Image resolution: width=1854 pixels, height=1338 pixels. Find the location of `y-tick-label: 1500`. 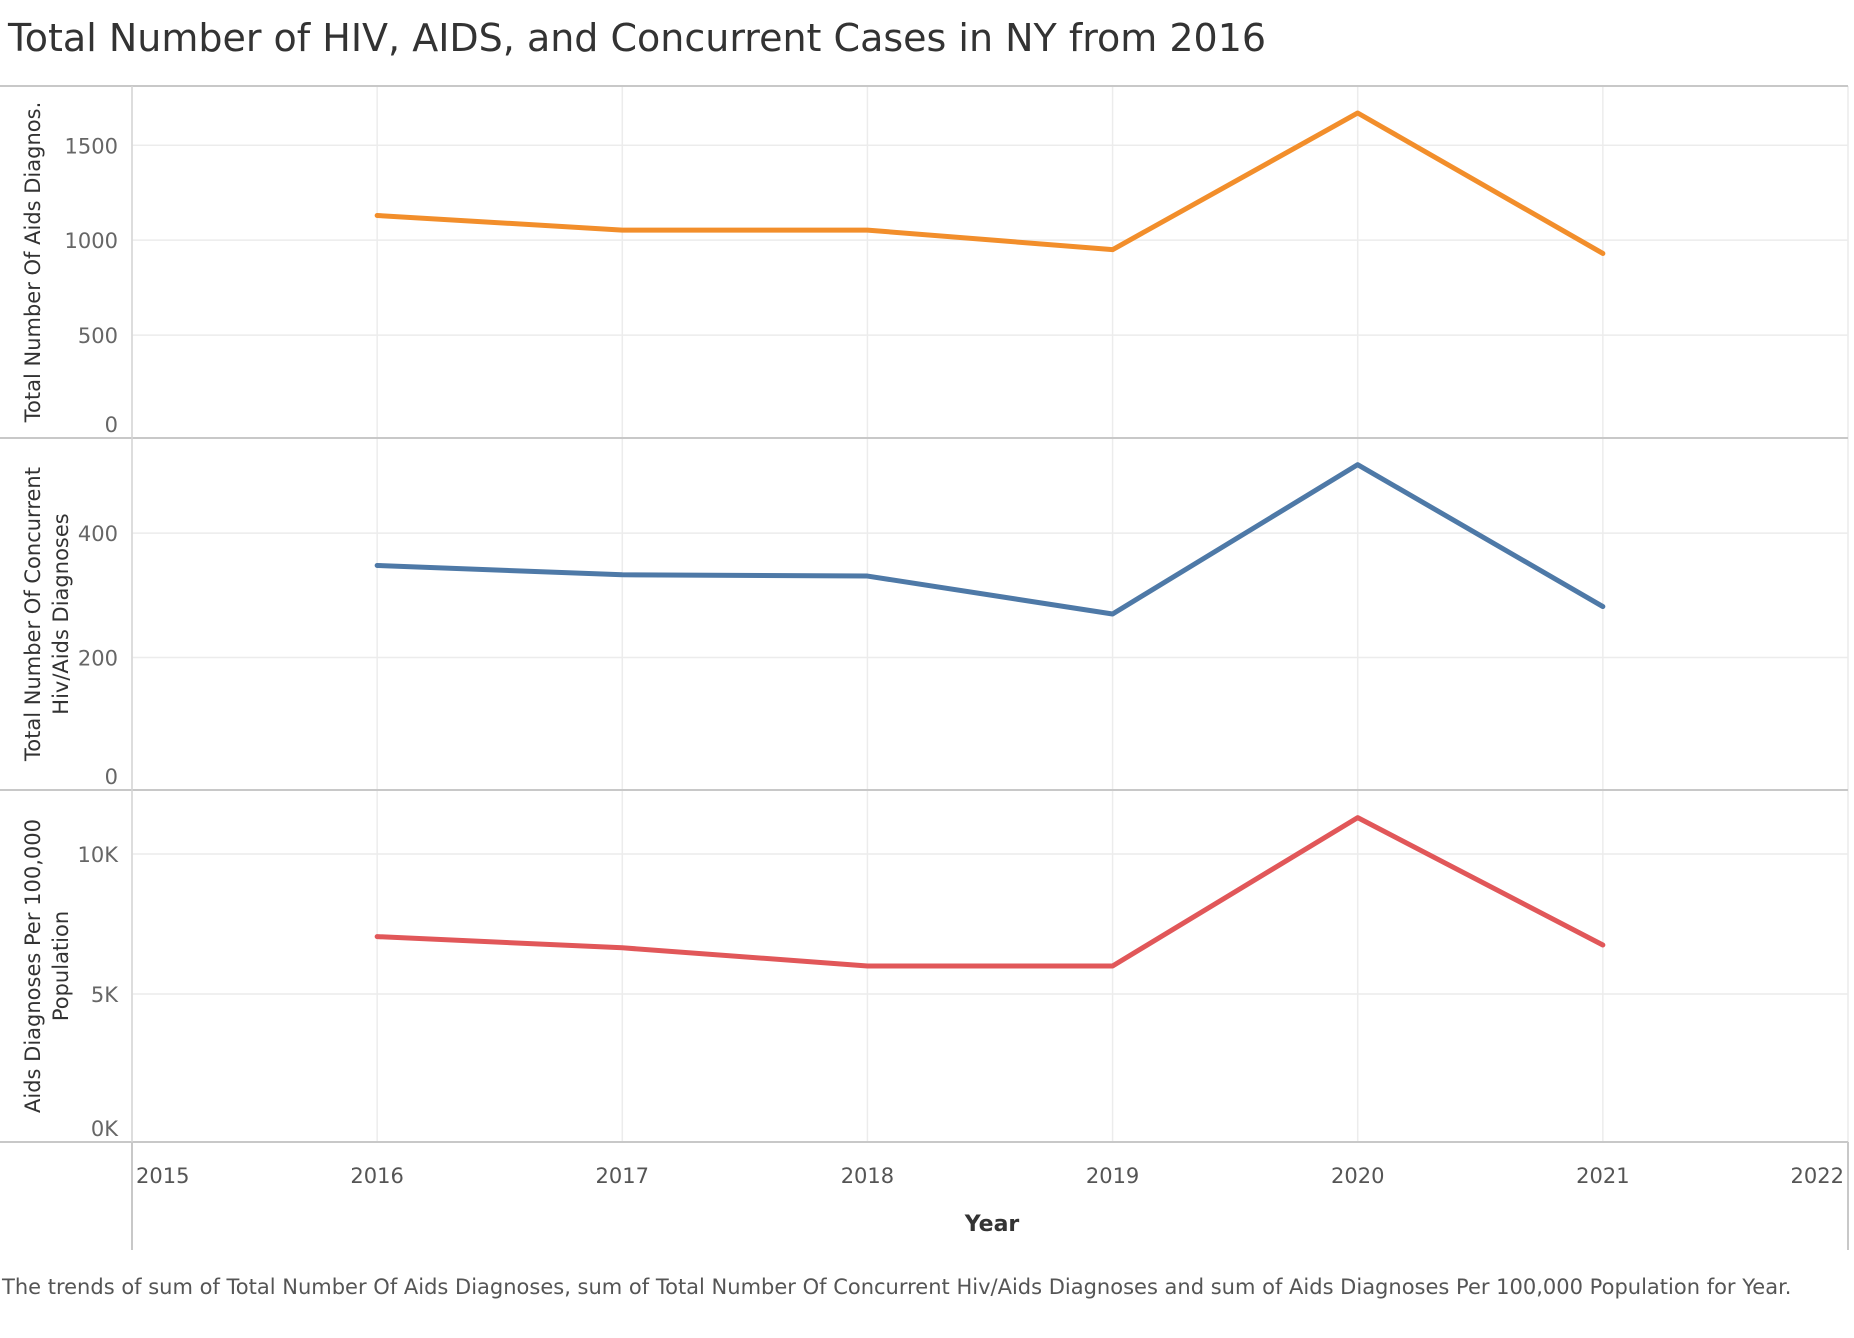

y-tick-label: 1500 is located at coordinates (91, 146).